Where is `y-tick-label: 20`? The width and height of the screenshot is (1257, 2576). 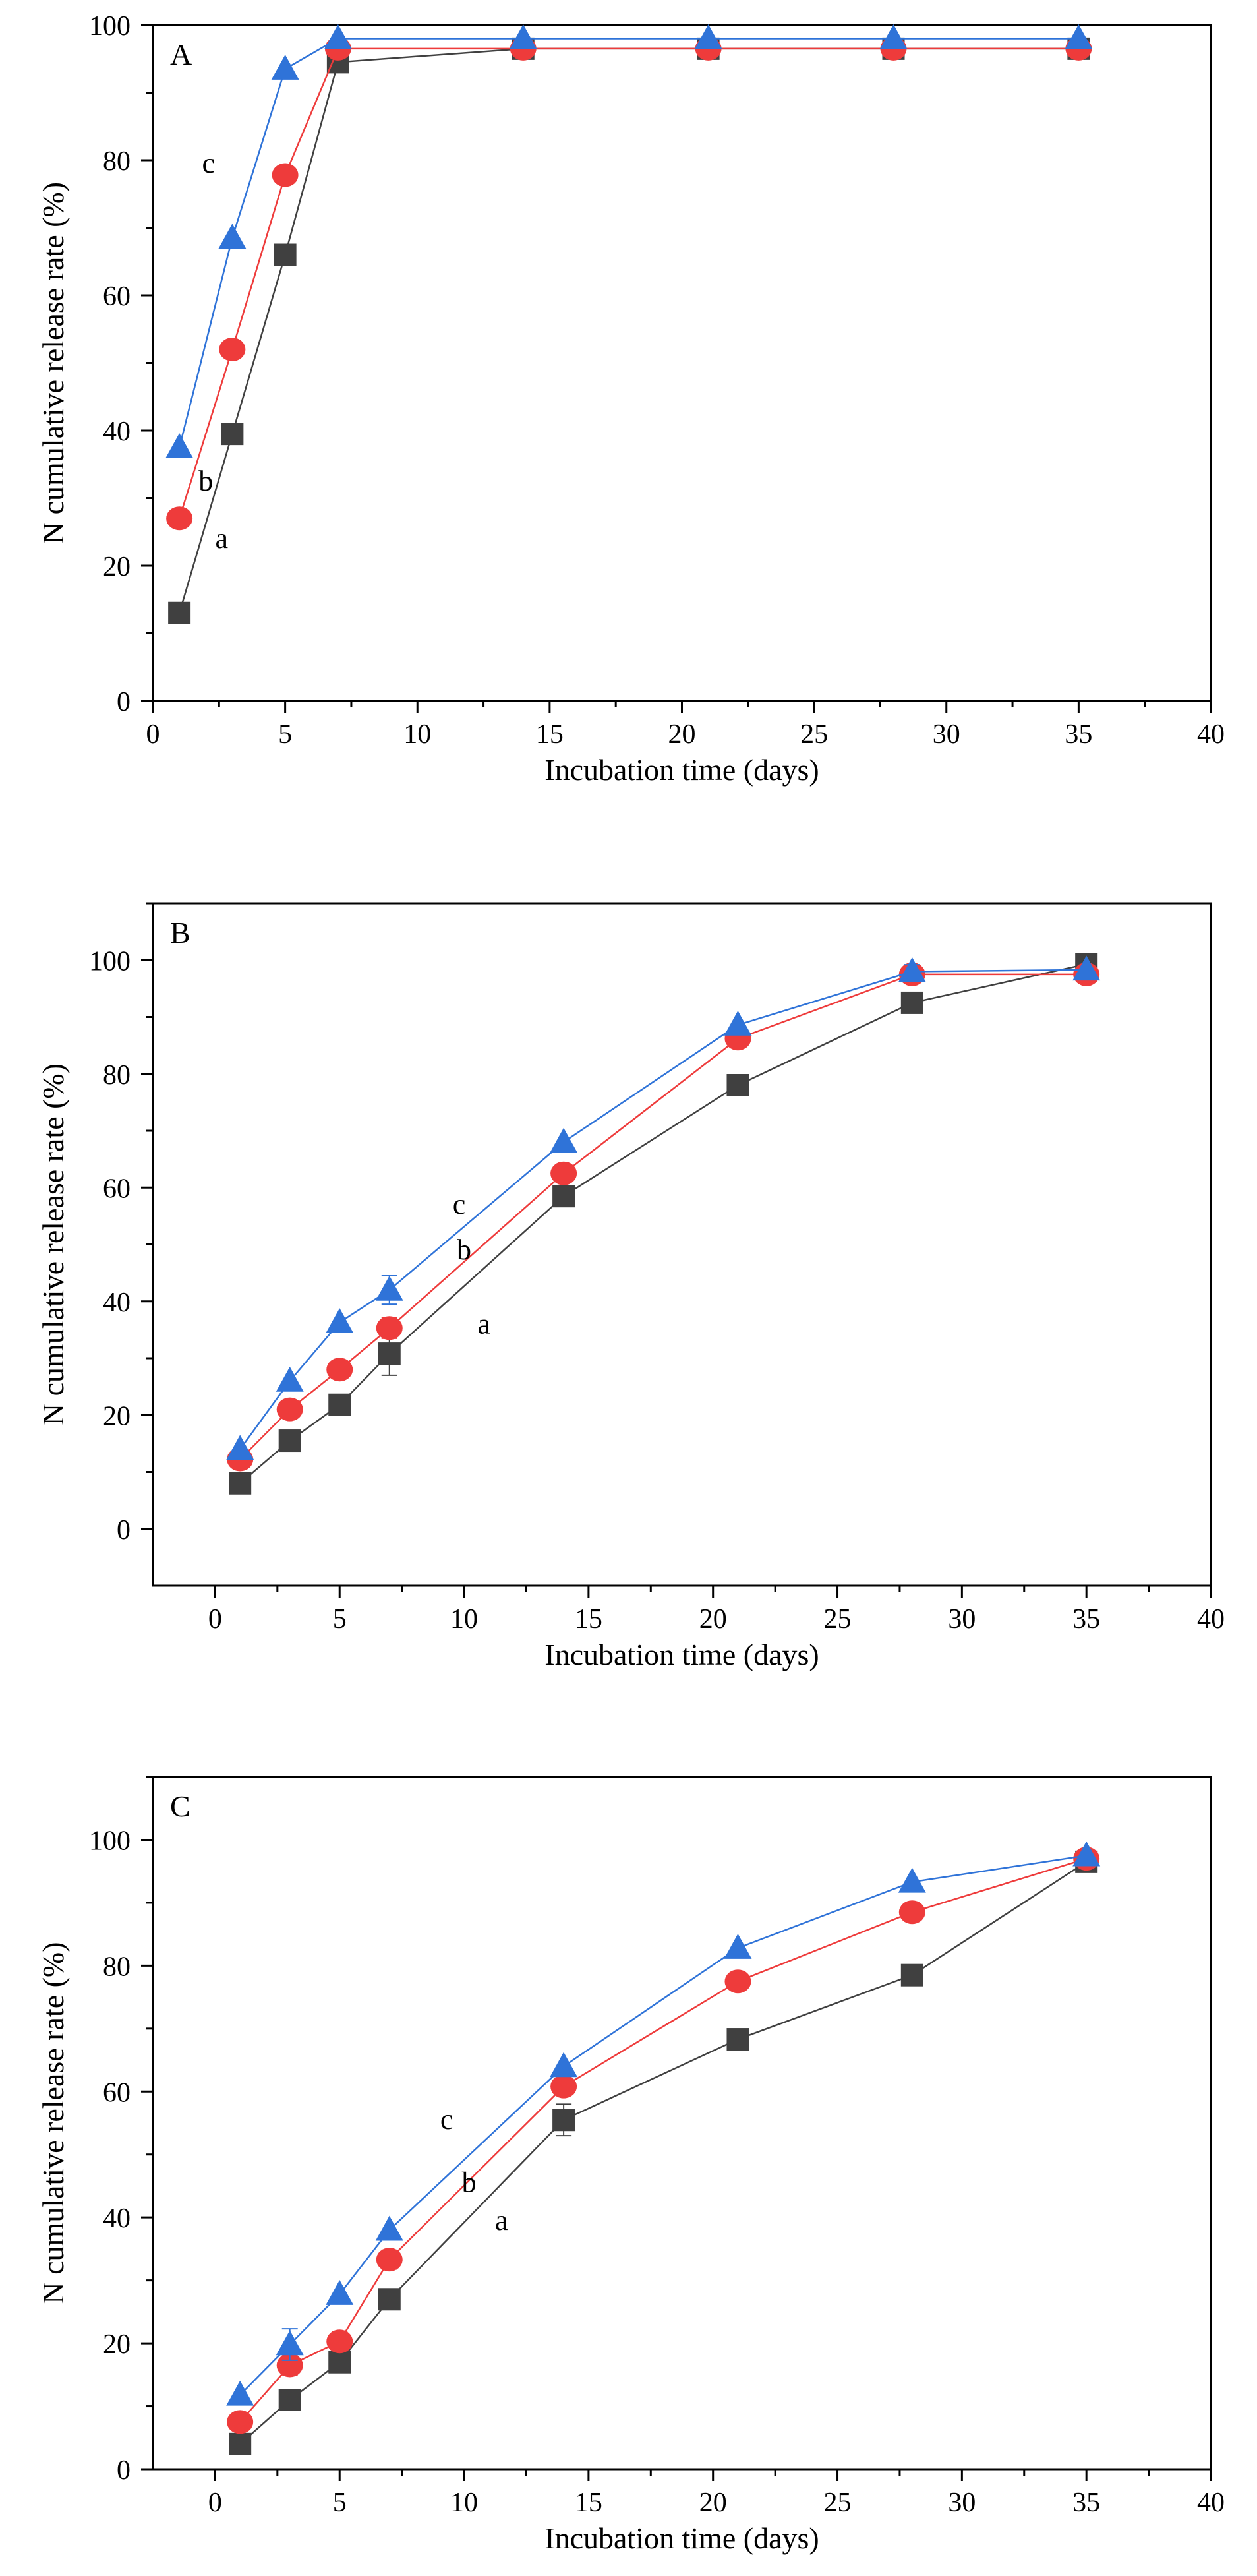
y-tick-label: 20 is located at coordinates (117, 1416).